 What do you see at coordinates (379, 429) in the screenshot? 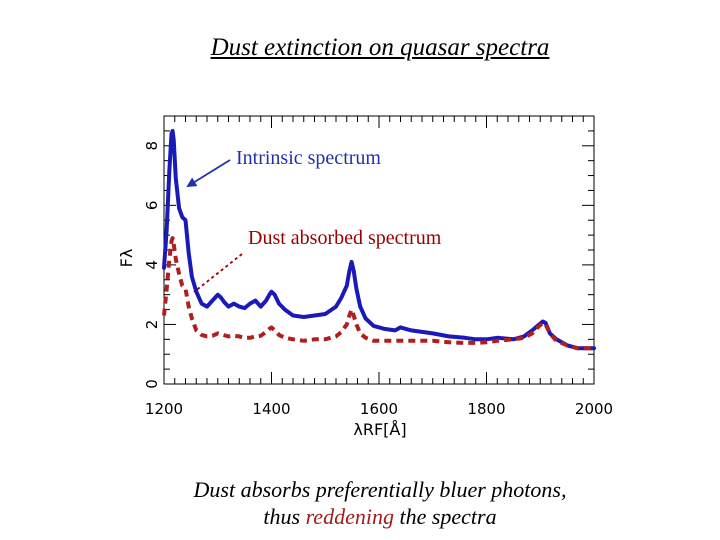
I see `x-axis-label: λRF[Å]` at bounding box center [379, 429].